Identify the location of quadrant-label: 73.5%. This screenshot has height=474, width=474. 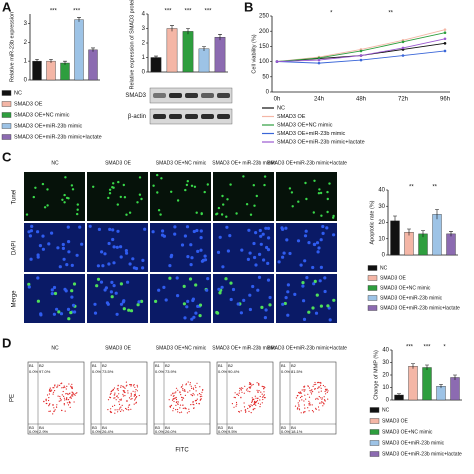
(108, 371).